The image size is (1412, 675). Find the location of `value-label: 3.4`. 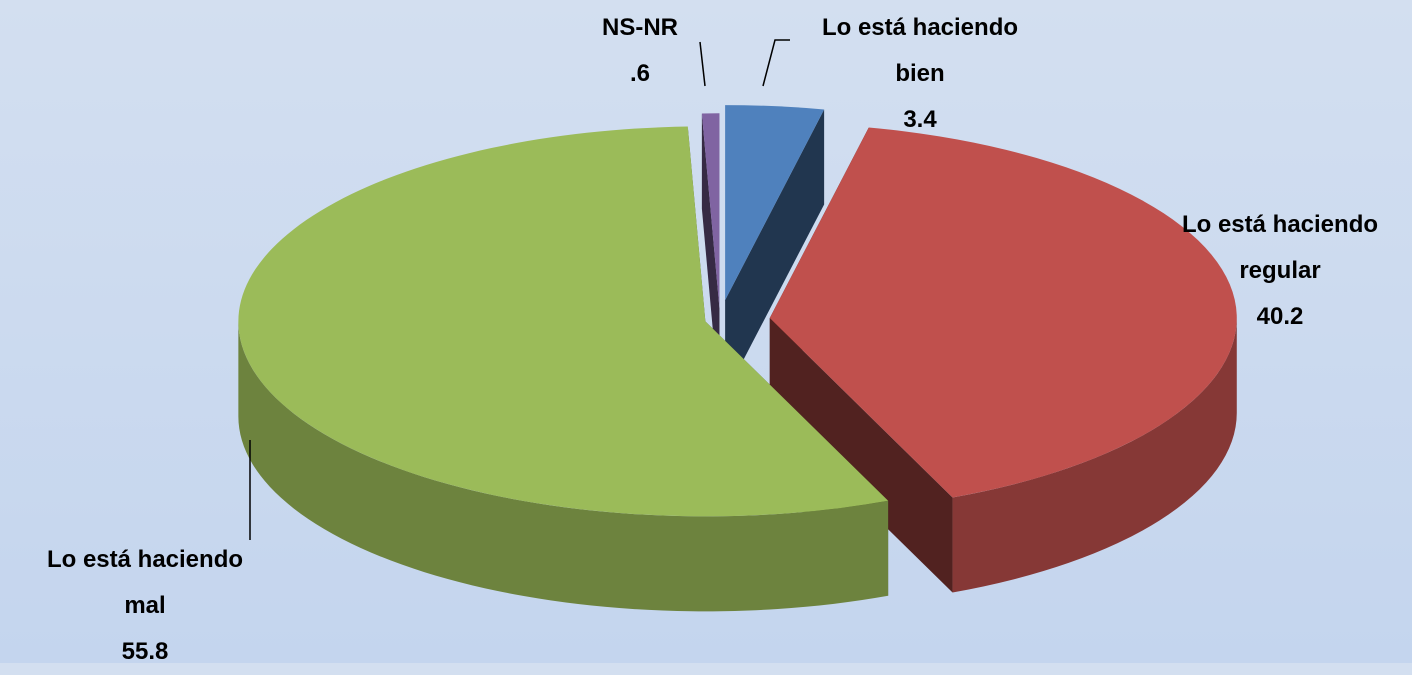

value-label: 3.4 is located at coordinates (920, 119).